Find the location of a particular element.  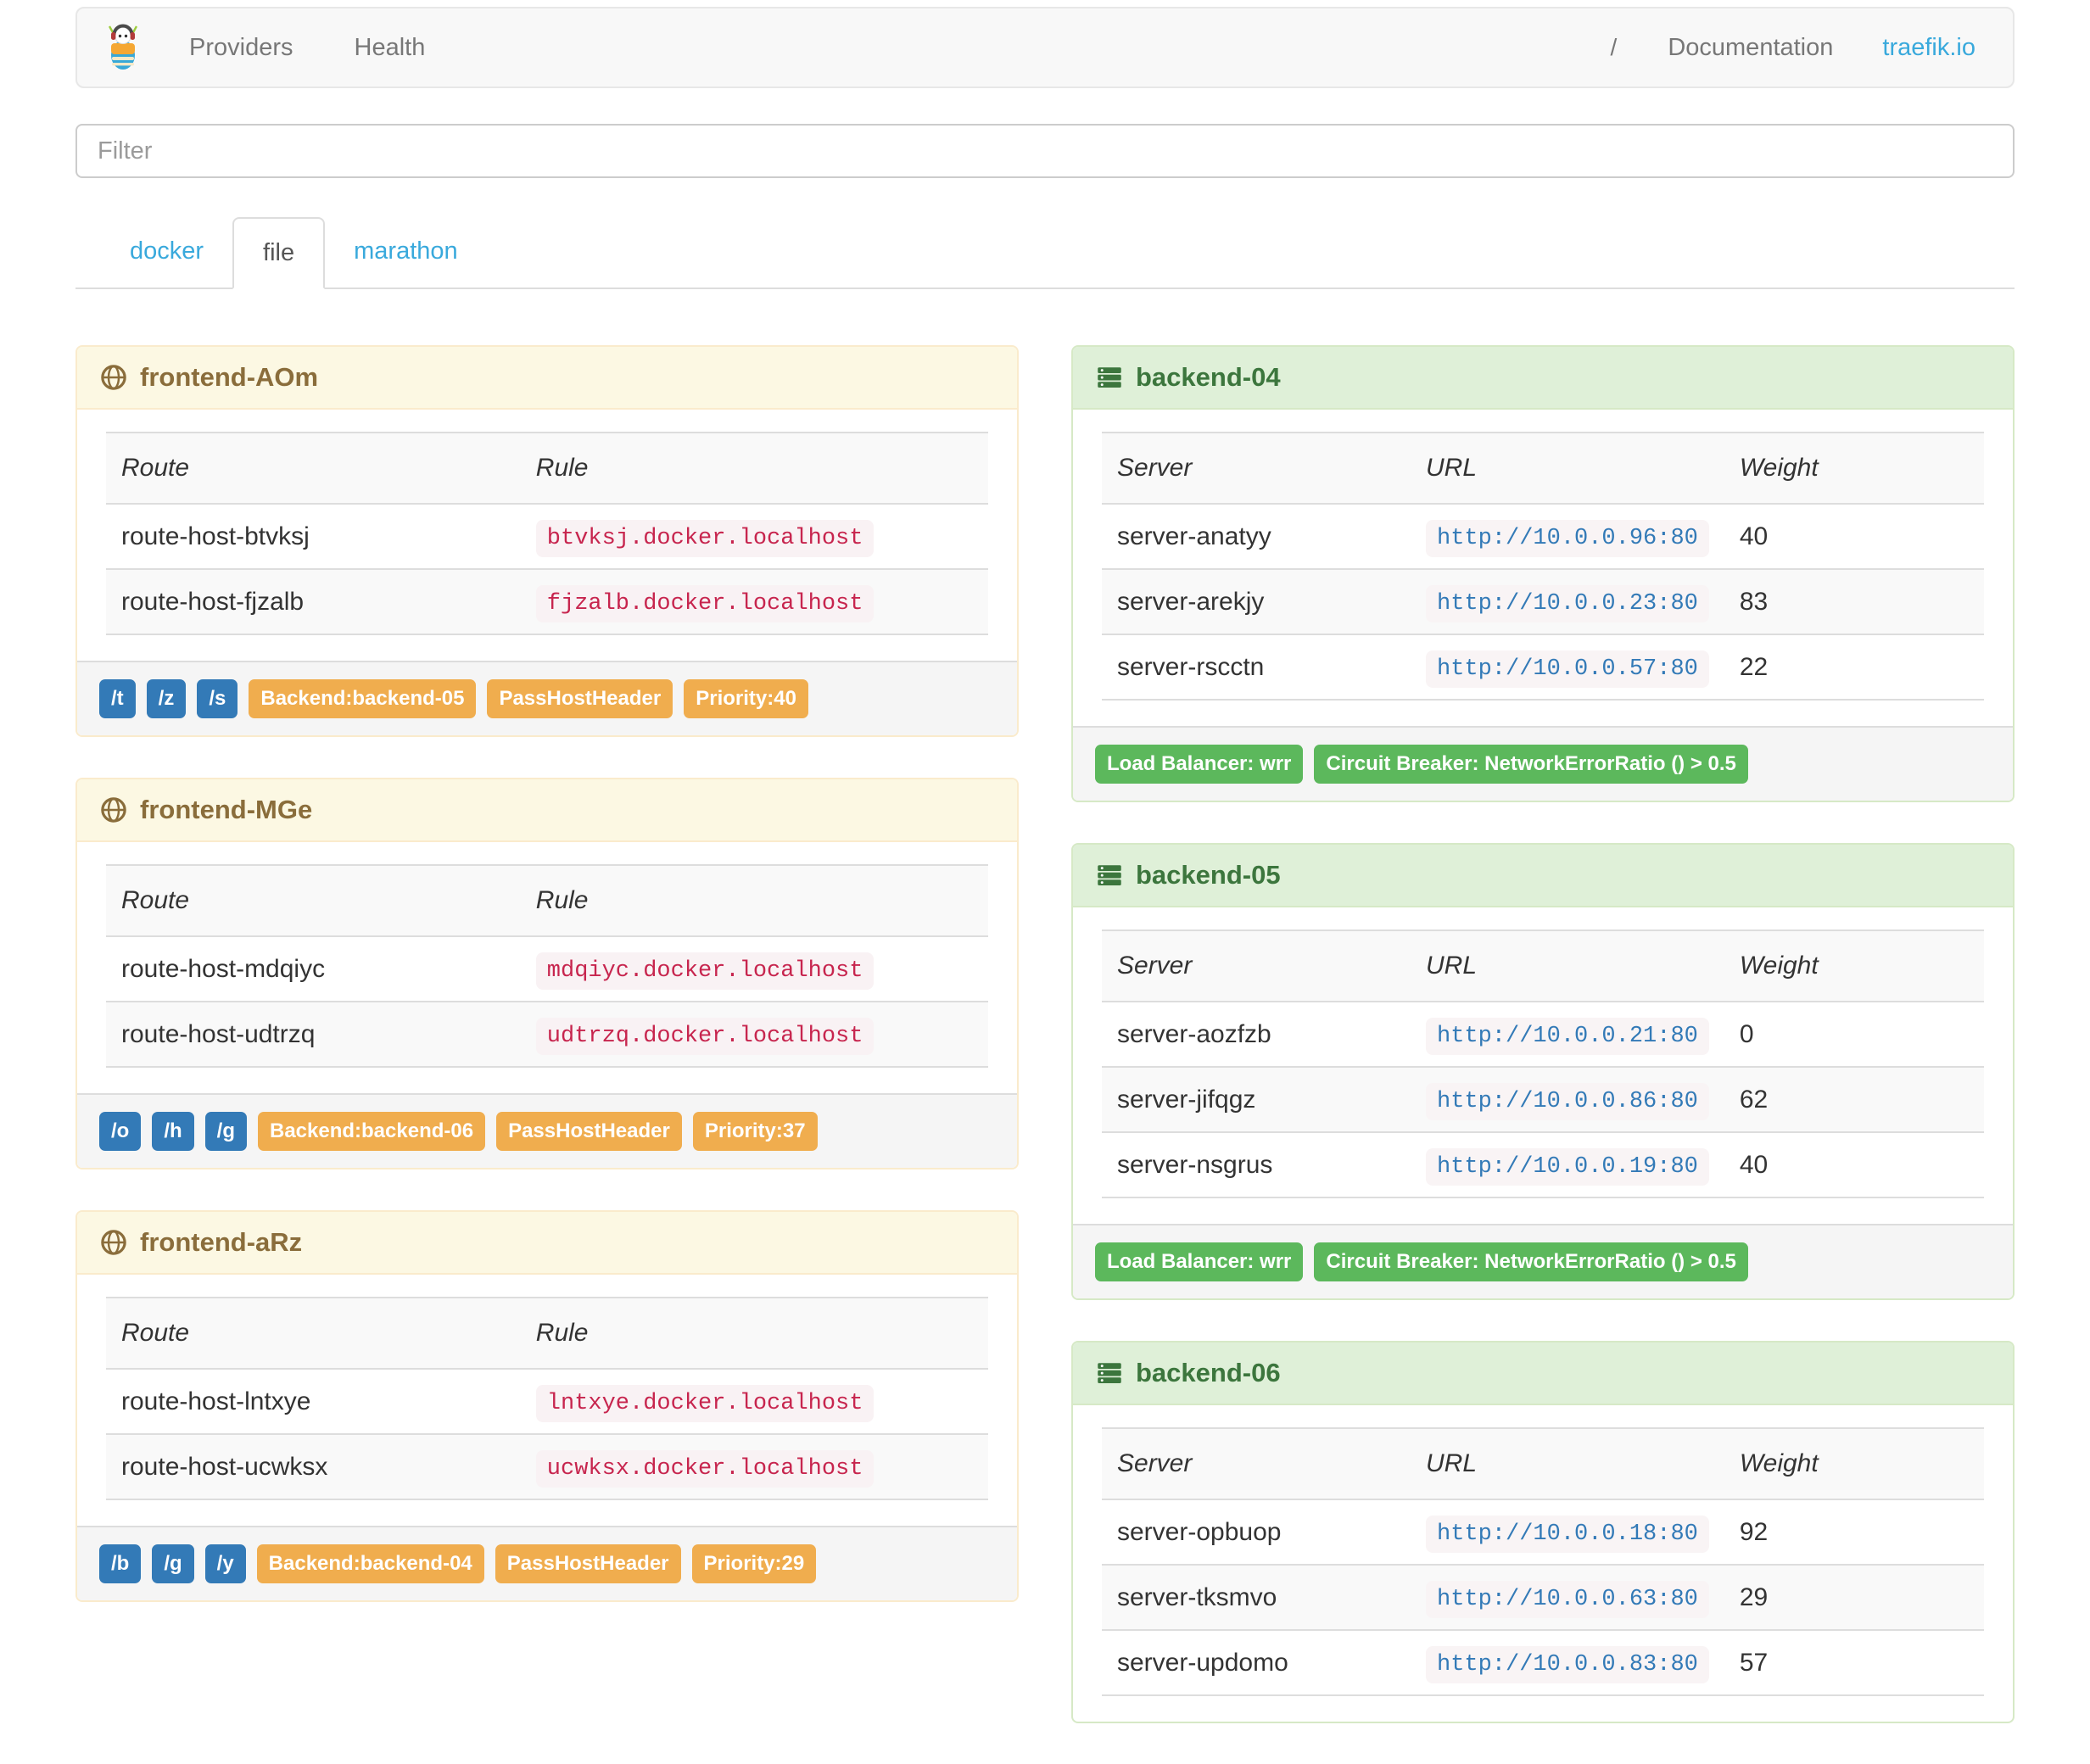

server-row: server-arekjy http://10.0.0.23:80 83 is located at coordinates (1543, 602).